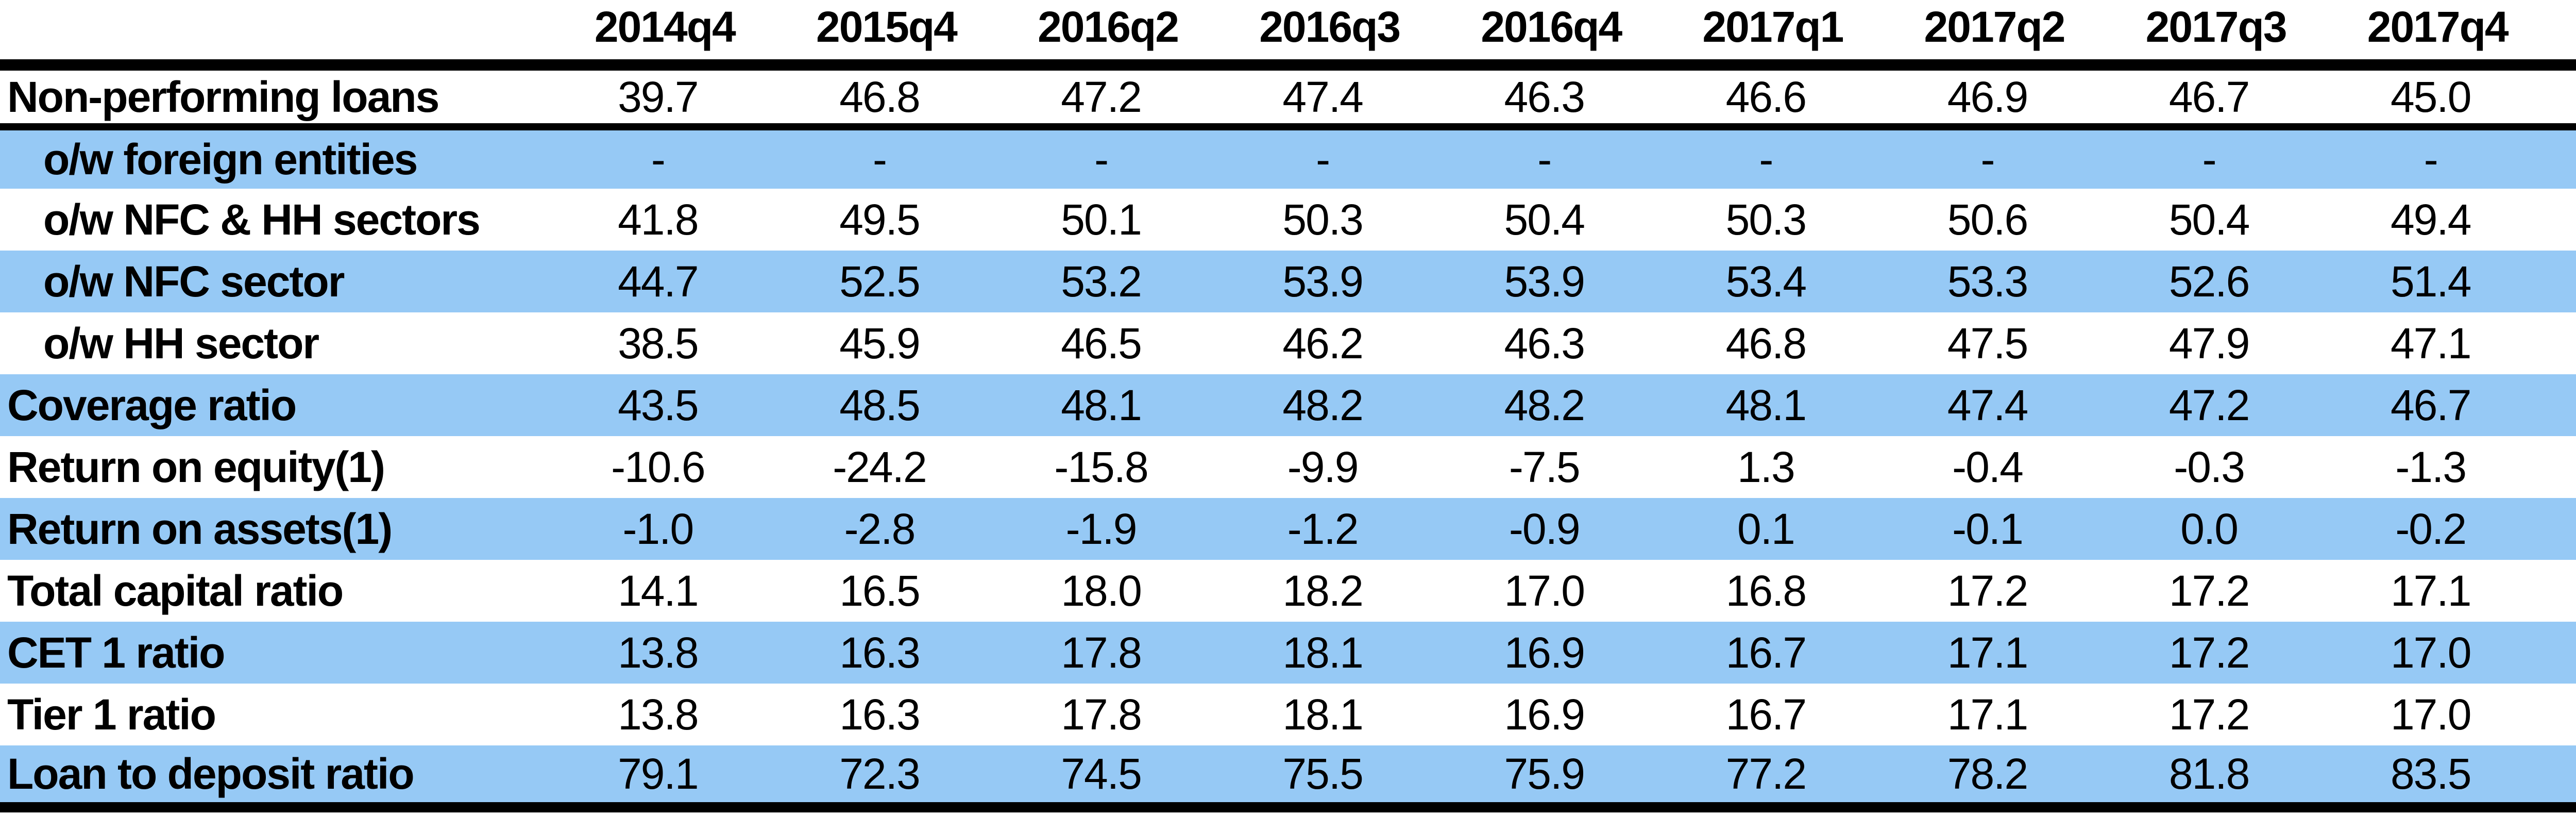 The height and width of the screenshot is (831, 2576). I want to click on value-cell: 50.6, so click(1988, 219).